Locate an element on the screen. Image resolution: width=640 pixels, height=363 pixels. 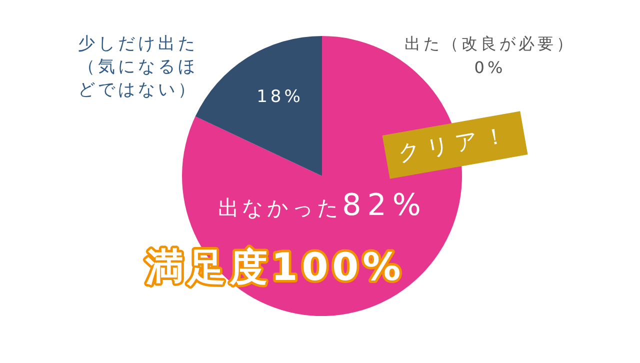
slice-label: 少しだけ出た（気になるほどではない） is located at coordinates (137, 67).